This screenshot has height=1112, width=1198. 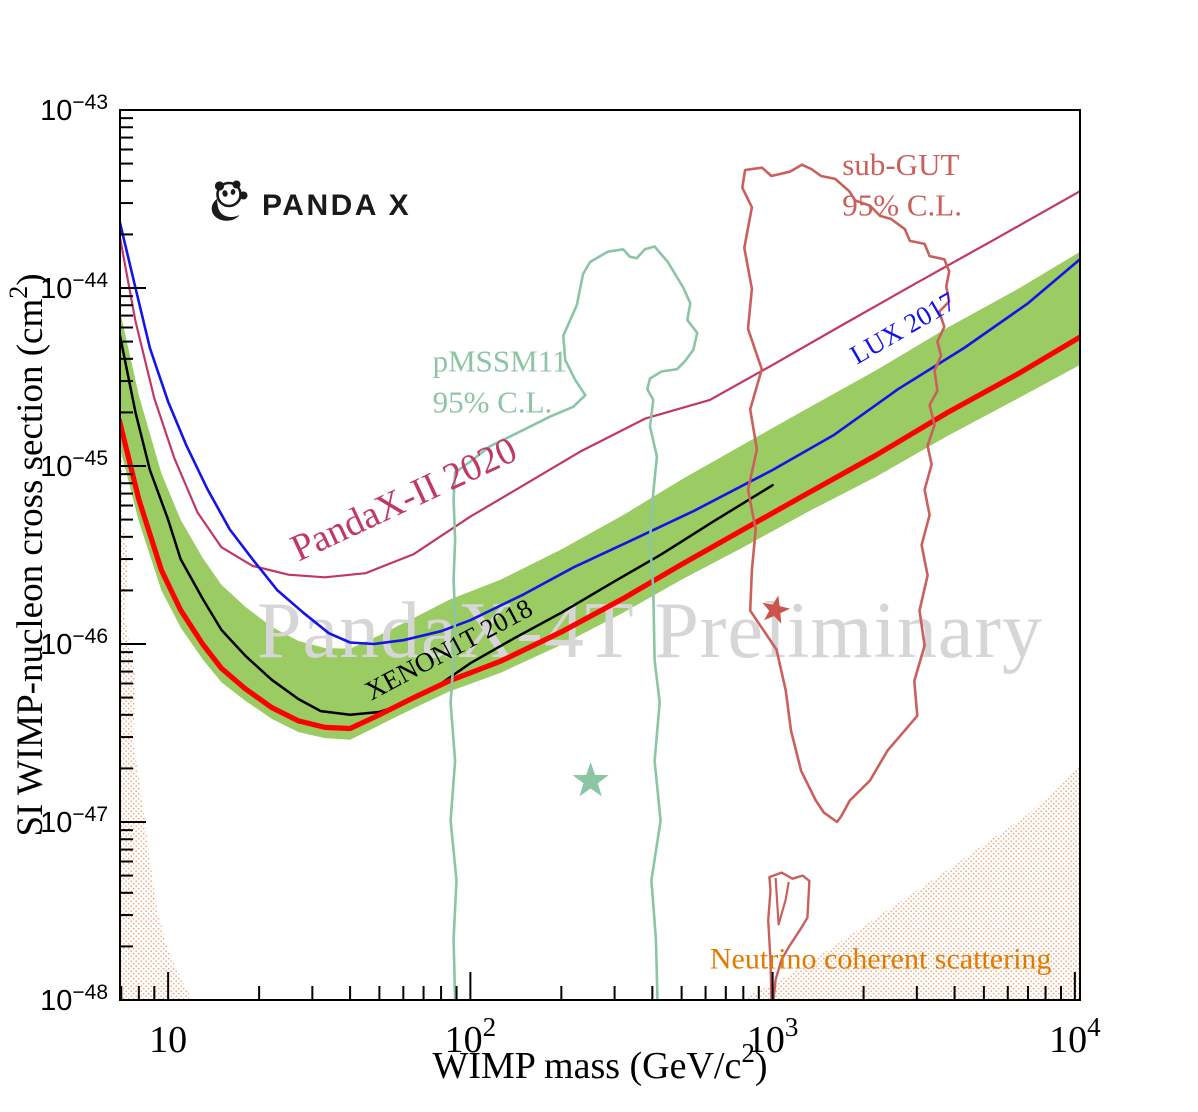 What do you see at coordinates (776, 609) in the screenshot?
I see `best-fit-star-subgut` at bounding box center [776, 609].